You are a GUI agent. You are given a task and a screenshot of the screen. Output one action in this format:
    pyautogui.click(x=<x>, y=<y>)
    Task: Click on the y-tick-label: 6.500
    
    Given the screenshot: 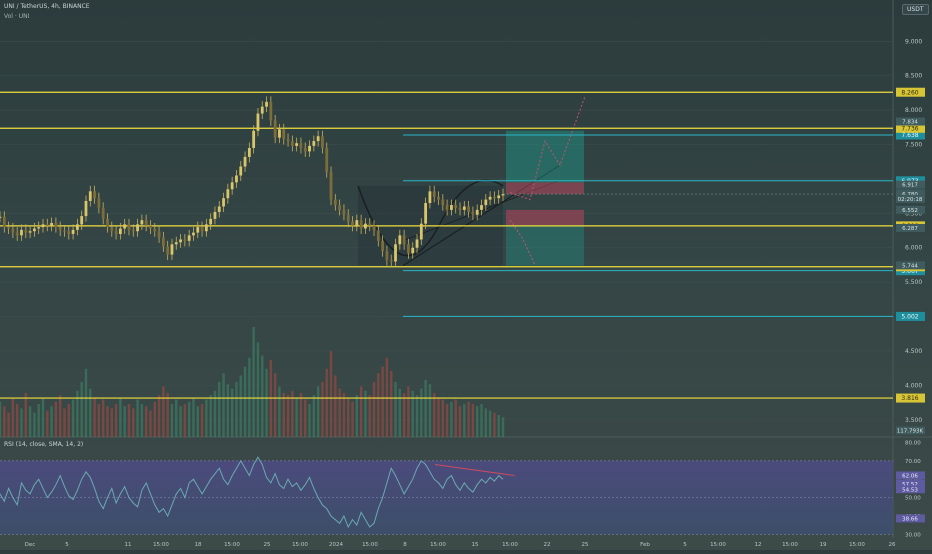 What is the action you would take?
    pyautogui.click(x=913, y=213)
    